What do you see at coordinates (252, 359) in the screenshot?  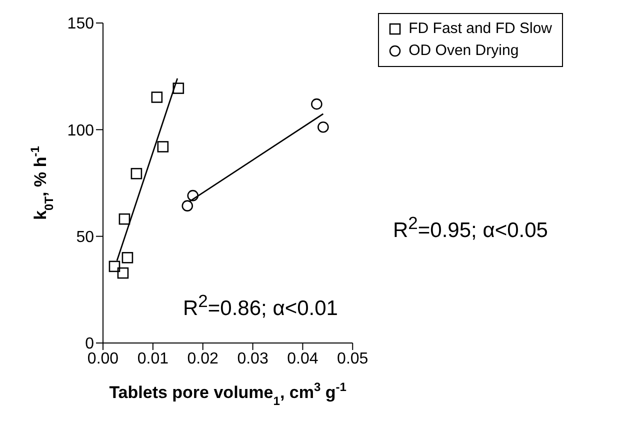 I see `x-tick-label: 0.03` at bounding box center [252, 359].